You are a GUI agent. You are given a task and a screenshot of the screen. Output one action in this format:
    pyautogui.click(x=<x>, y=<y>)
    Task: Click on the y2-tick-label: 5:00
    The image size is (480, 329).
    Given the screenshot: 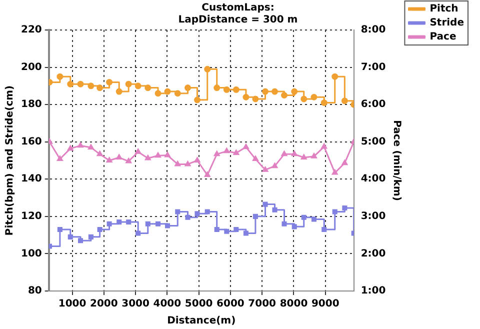 What is the action you would take?
    pyautogui.click(x=373, y=142)
    